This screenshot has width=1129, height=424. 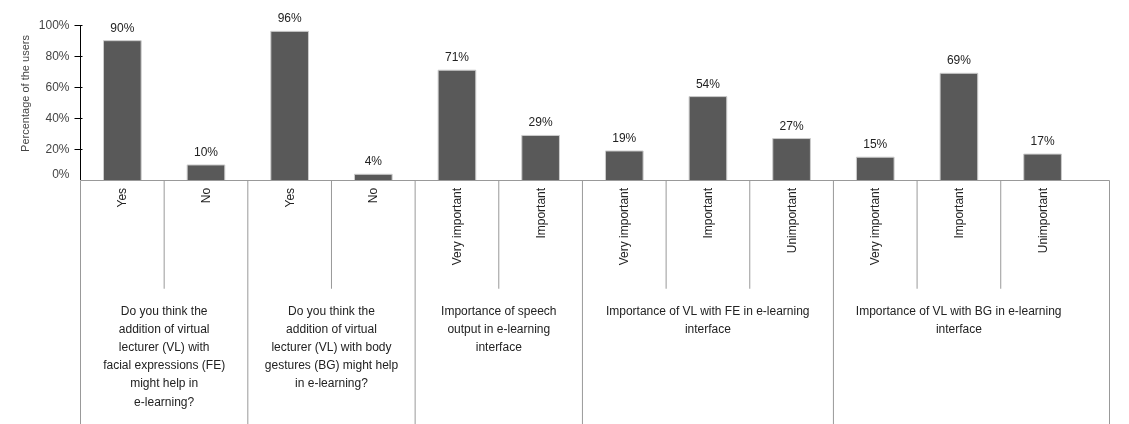 I want to click on data-label: 90%, so click(x=122, y=27).